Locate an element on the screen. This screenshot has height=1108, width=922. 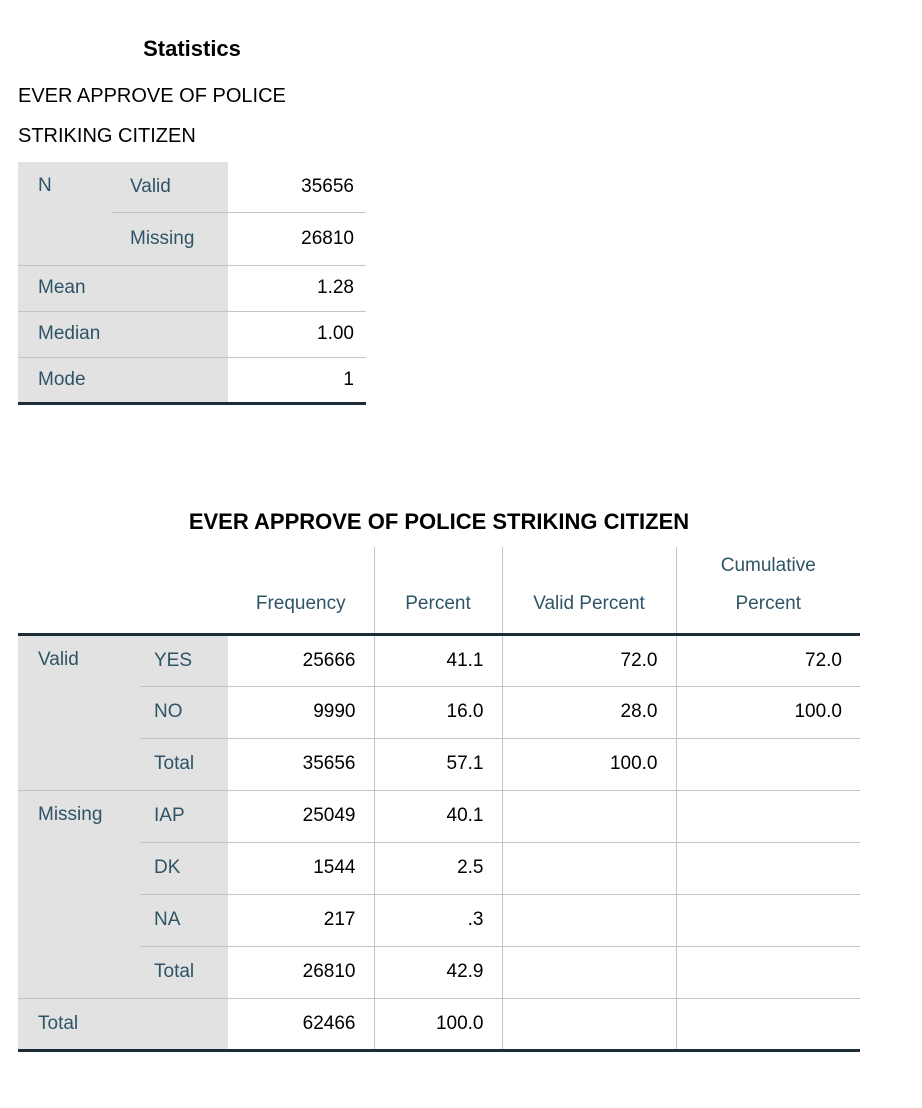
table-row: Total 26810 42.9 is located at coordinates (439, 972).